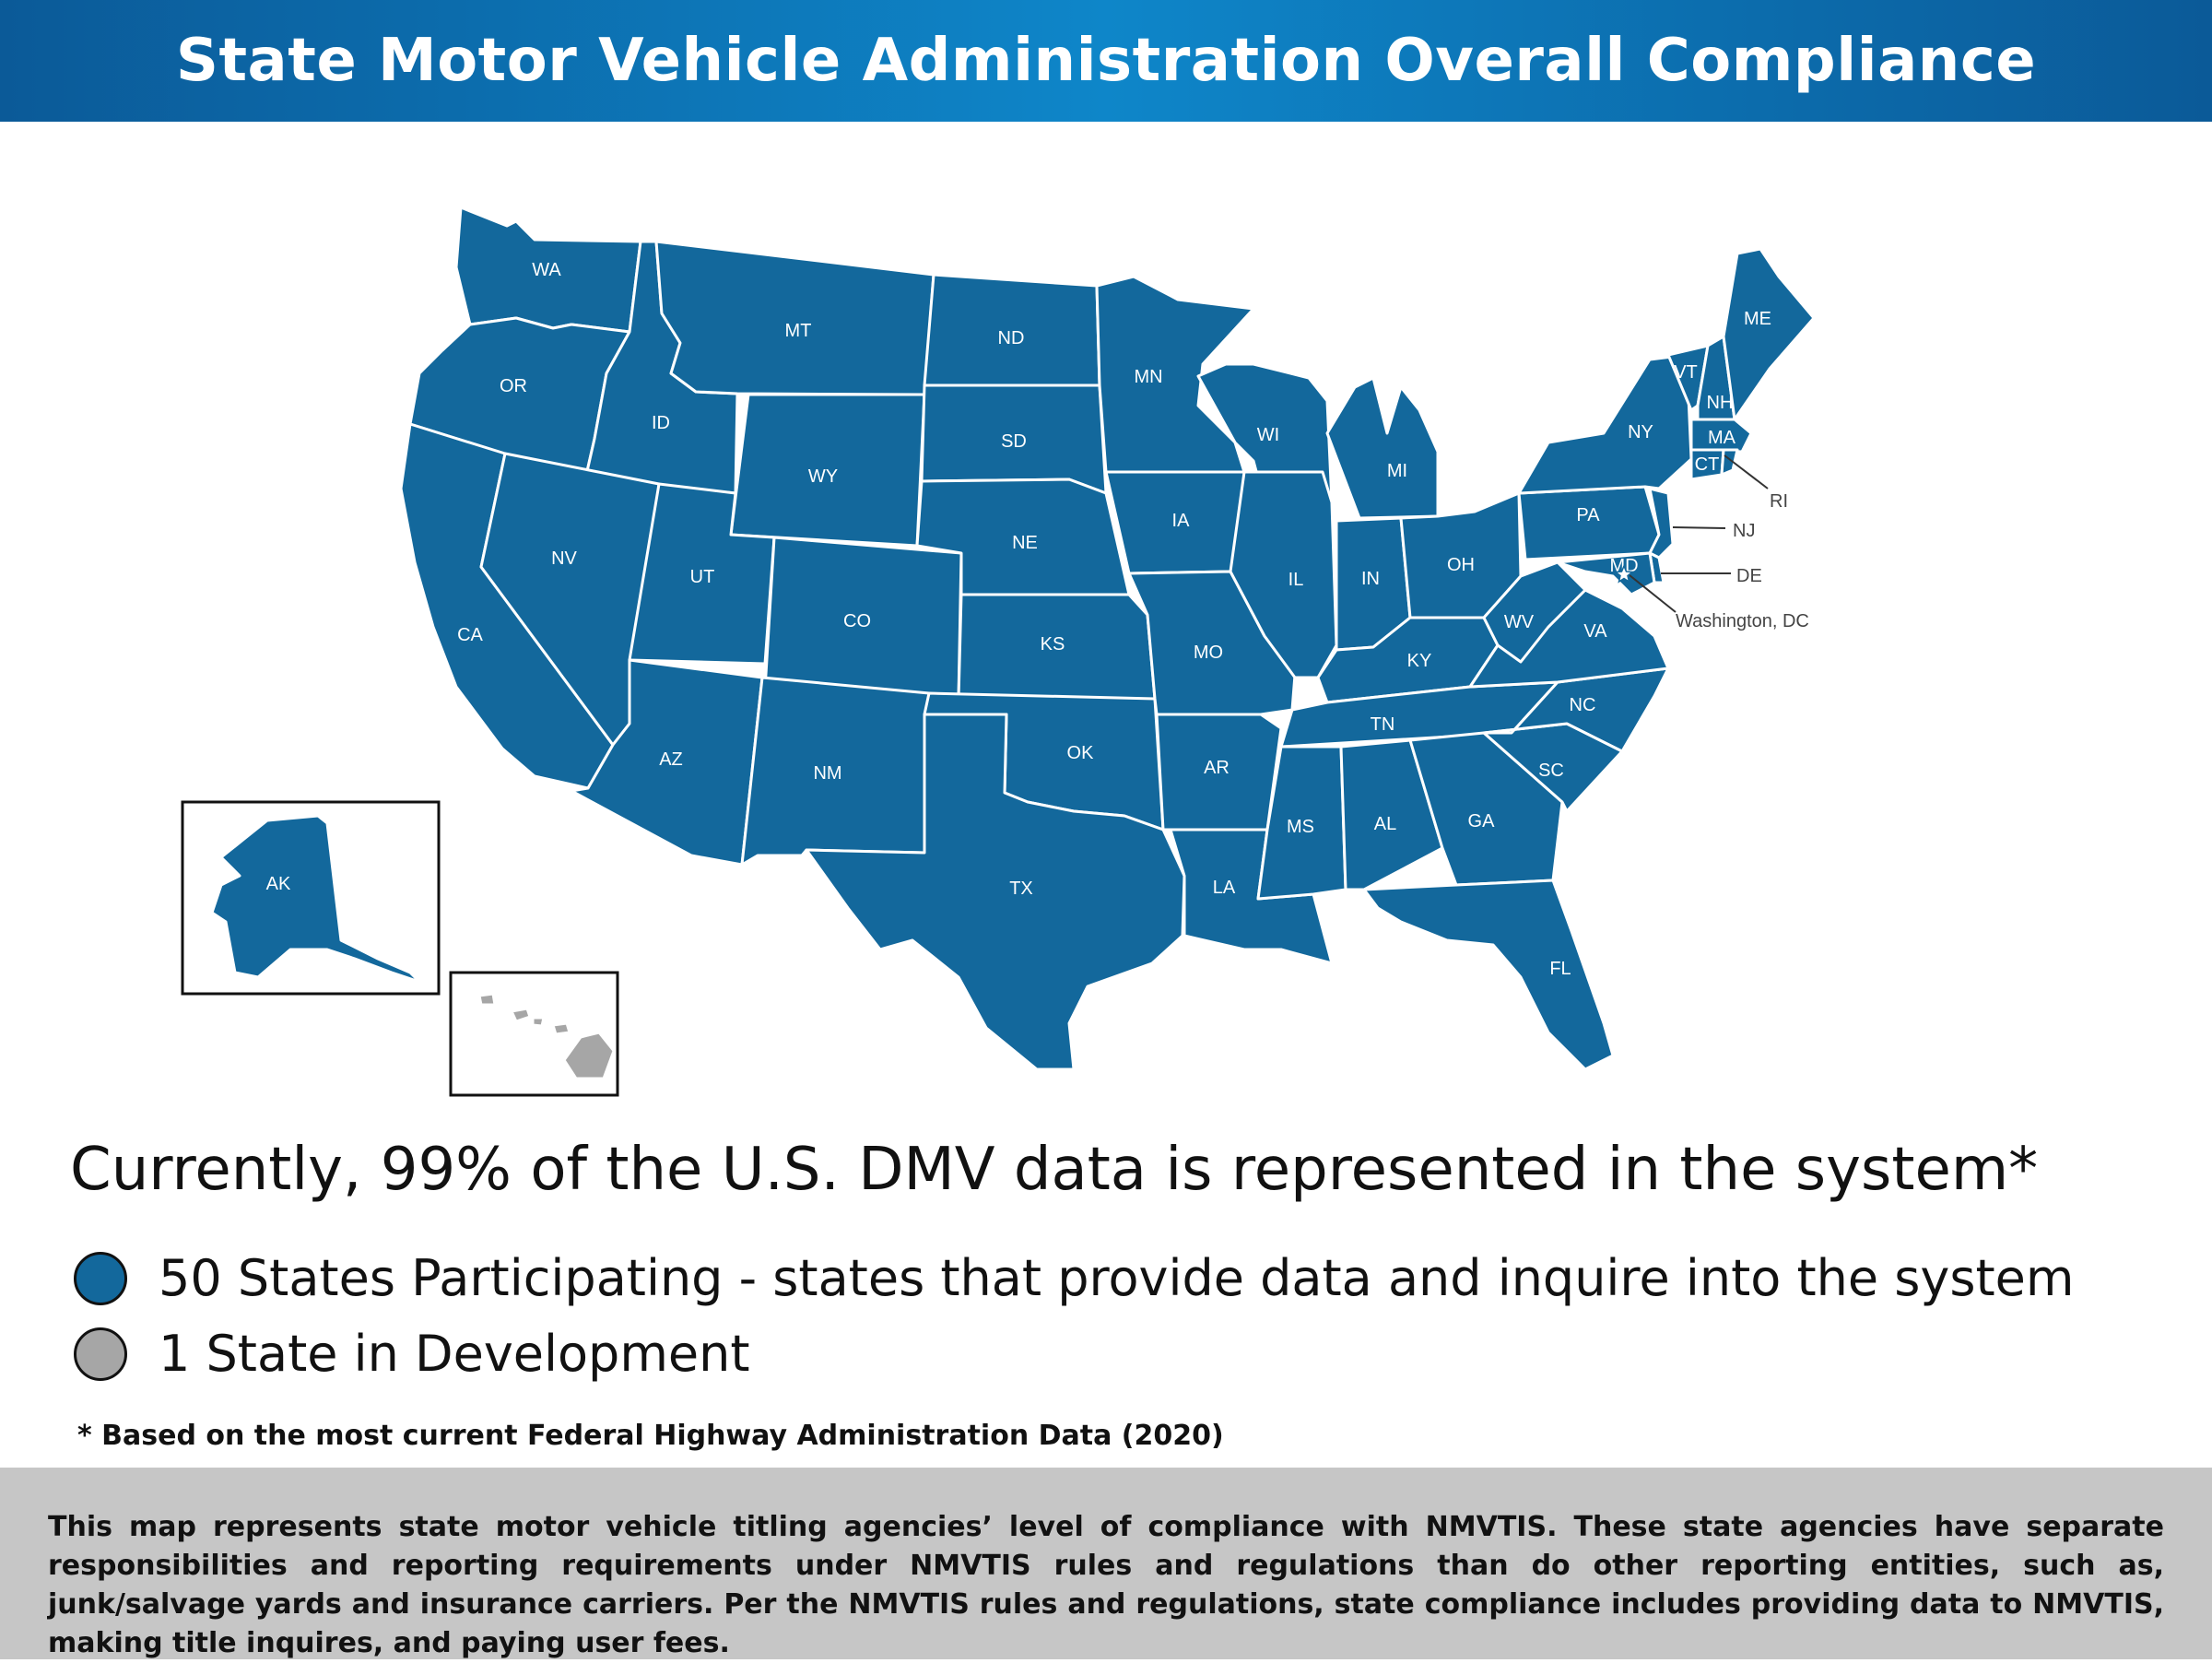 The image size is (2212, 1663). Describe the element at coordinates (1224, 888) in the screenshot. I see `state-label-la: LA` at that location.